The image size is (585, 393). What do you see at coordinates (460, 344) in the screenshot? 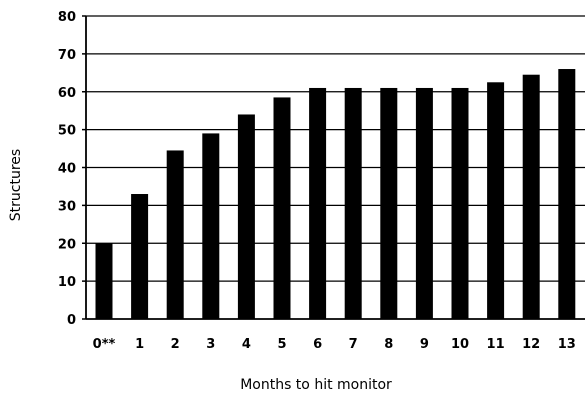
I see `x-tick-label: 10` at bounding box center [460, 344].